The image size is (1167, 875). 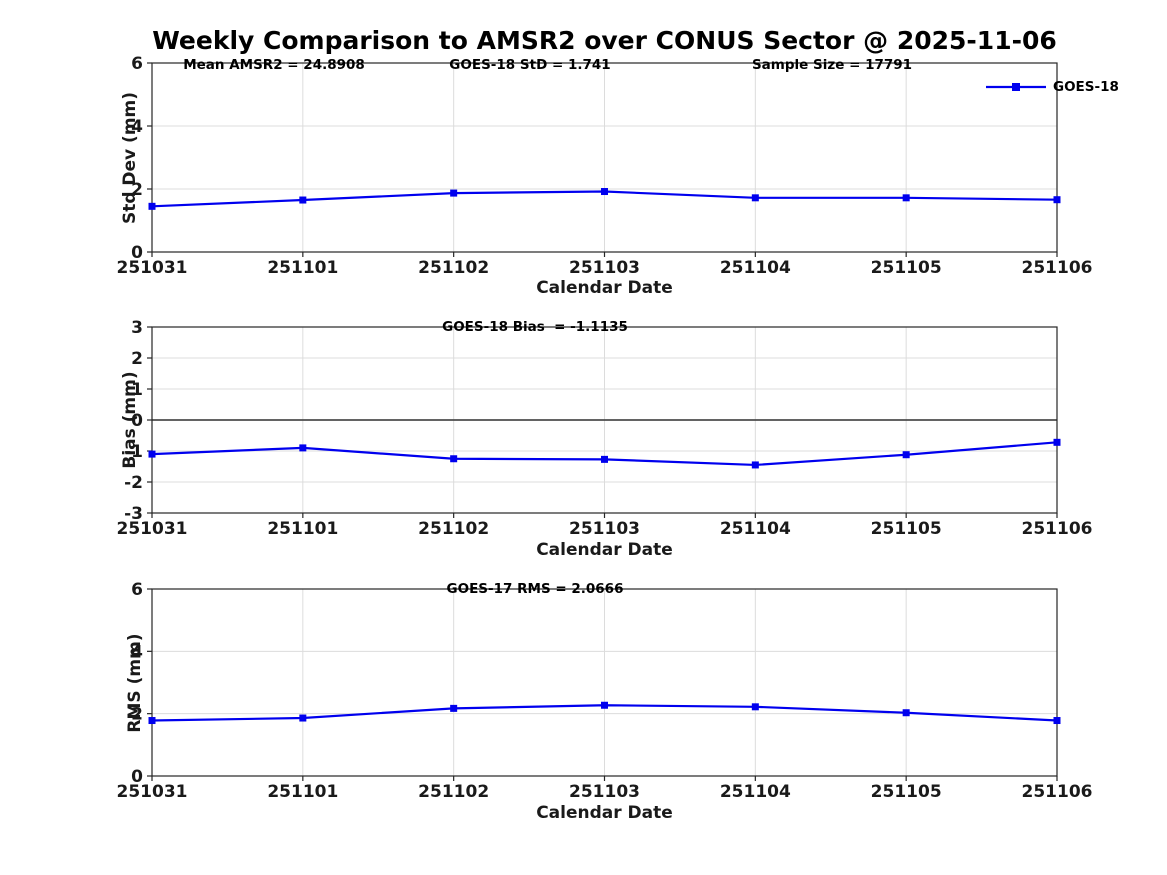 I want to click on y-tick-label: -3, so click(x=133, y=514).